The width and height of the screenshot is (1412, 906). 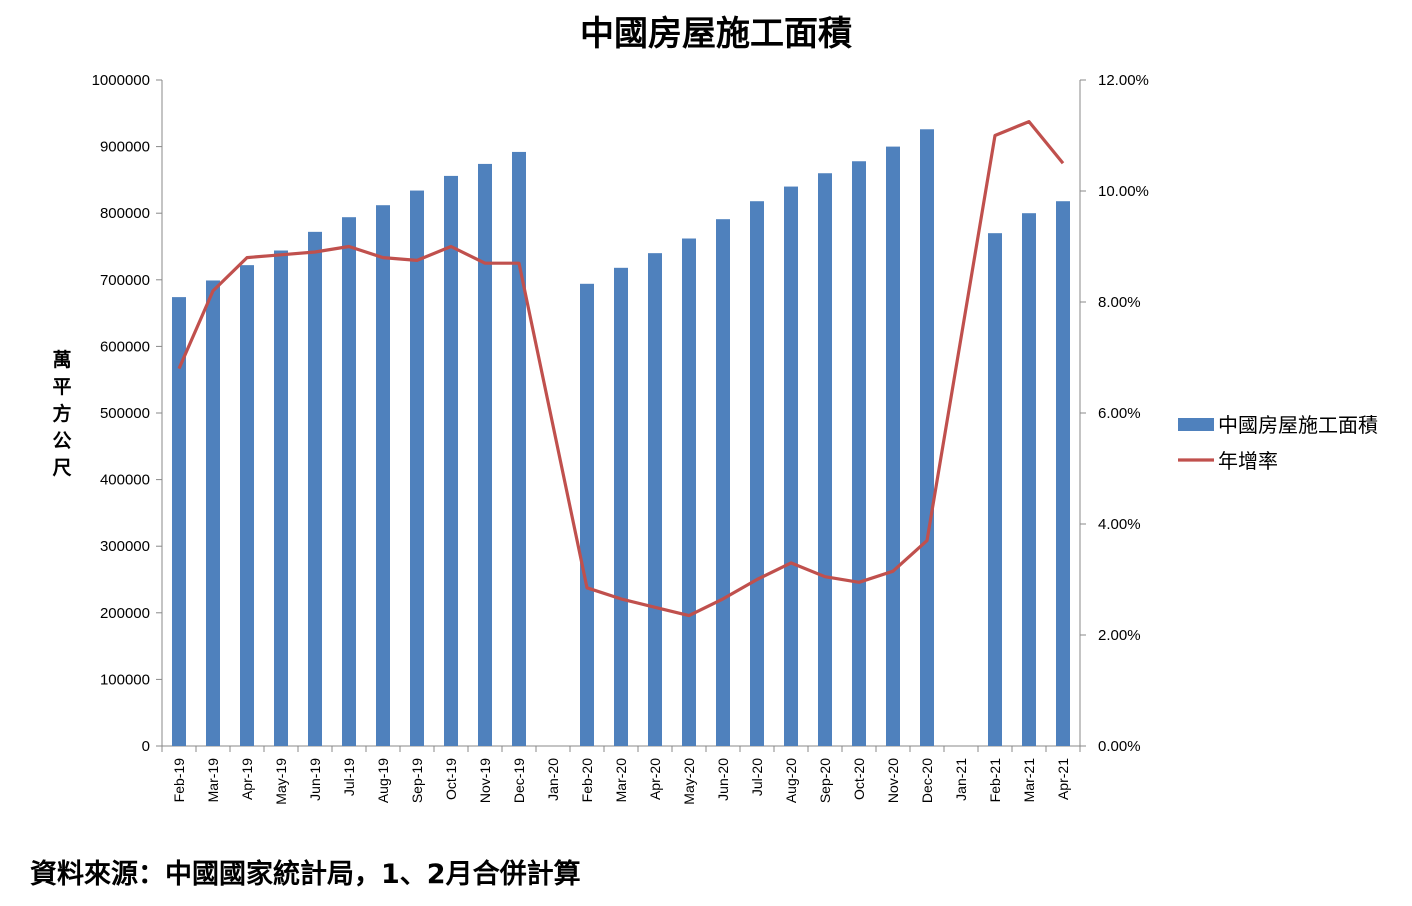 I want to click on x-tick-label: Feb-21, so click(x=995, y=780).